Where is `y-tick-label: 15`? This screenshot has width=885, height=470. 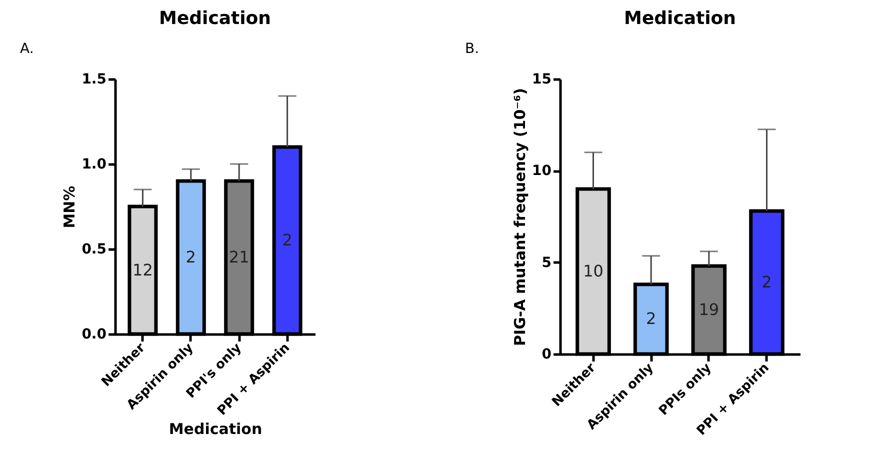
y-tick-label: 15 is located at coordinates (542, 80).